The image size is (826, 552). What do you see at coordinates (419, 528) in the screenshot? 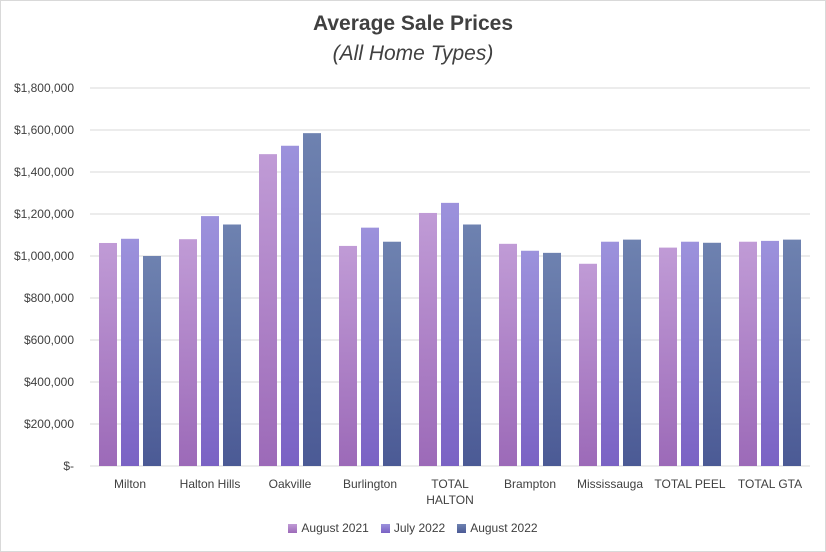
I see `legend-label: July 2022` at bounding box center [419, 528].